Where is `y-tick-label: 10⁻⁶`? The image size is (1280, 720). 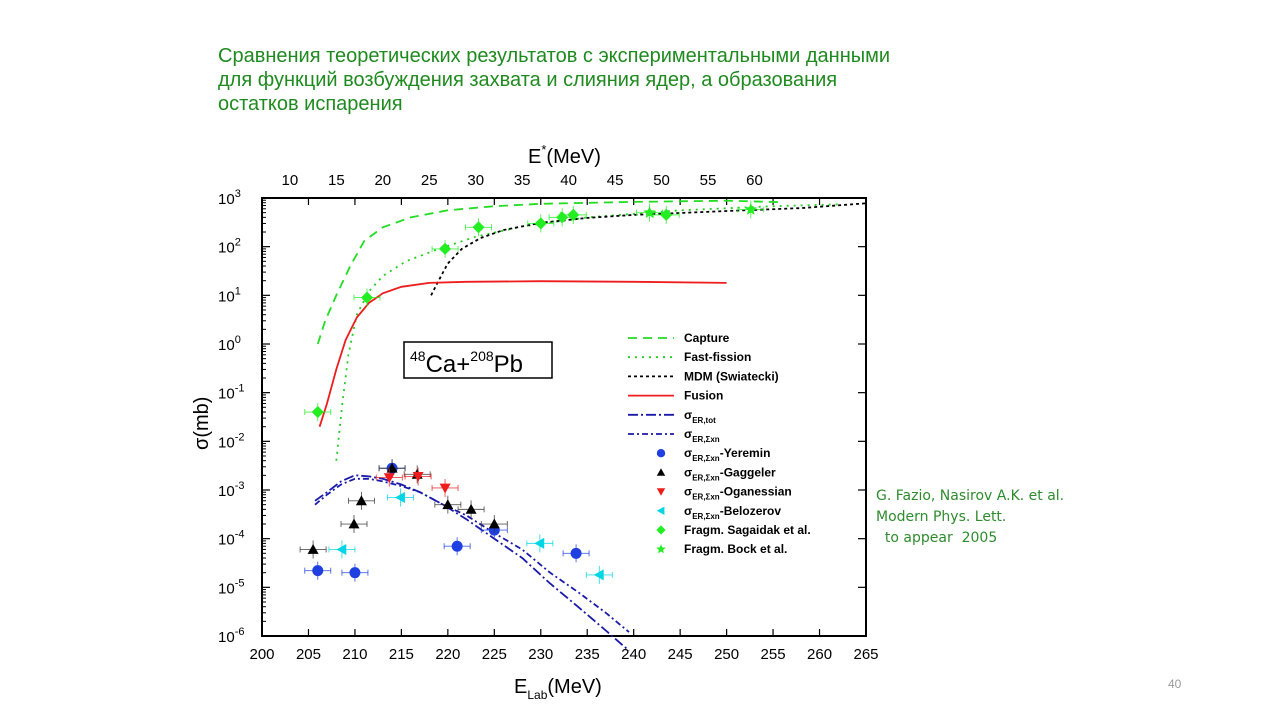
y-tick-label: 10⁻⁶ is located at coordinates (231, 636).